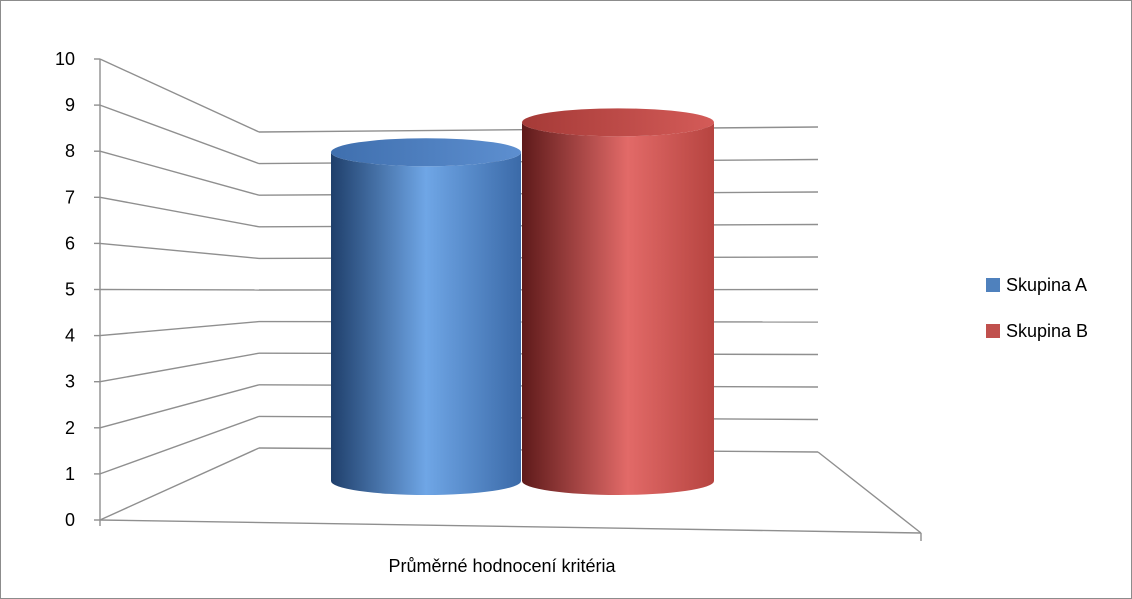  Describe the element at coordinates (426, 152) in the screenshot. I see `bar-skupina-a-top` at that location.